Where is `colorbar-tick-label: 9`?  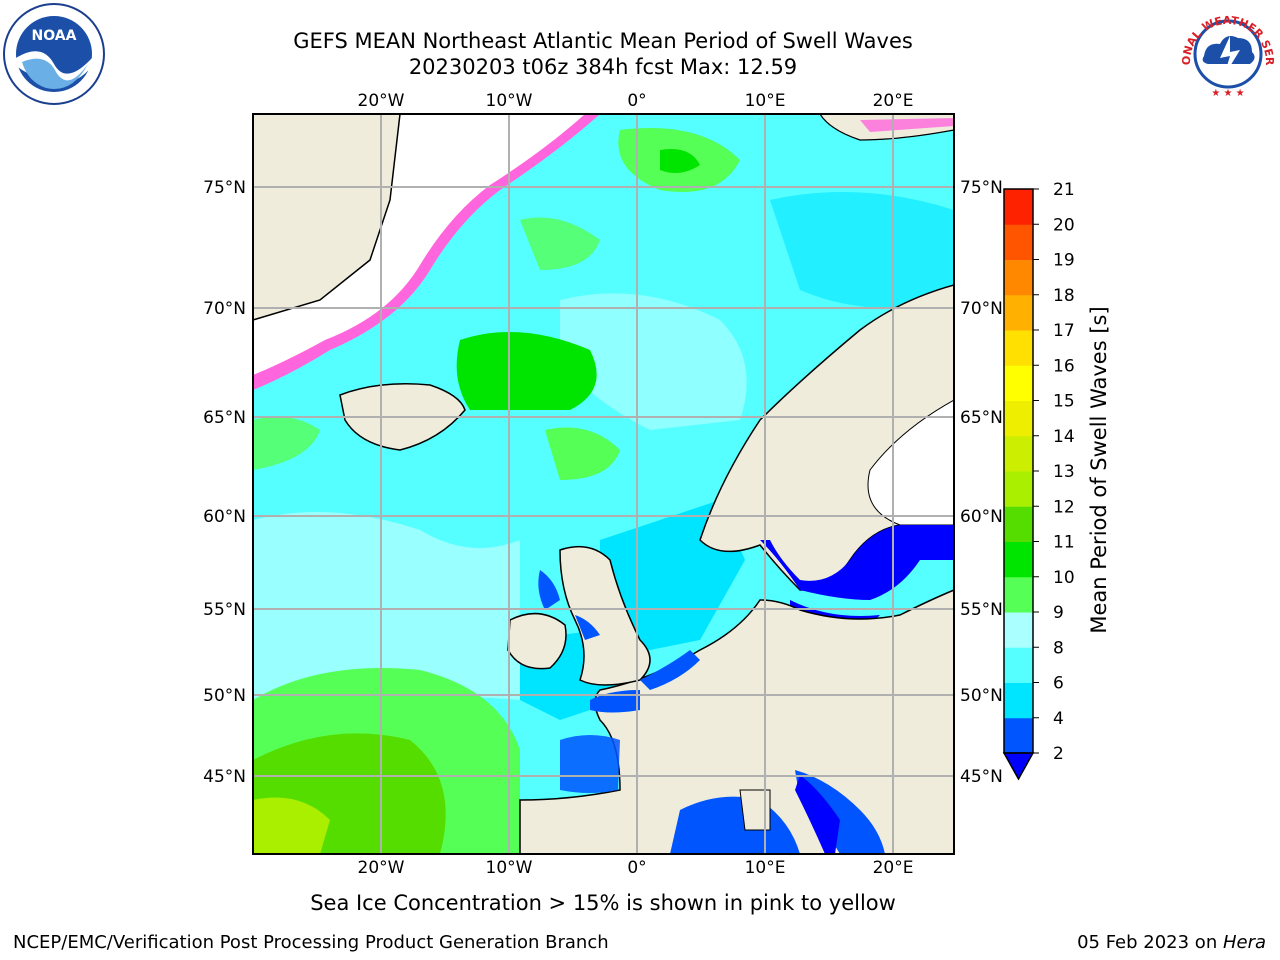
colorbar-tick-label: 9 is located at coordinates (1058, 613).